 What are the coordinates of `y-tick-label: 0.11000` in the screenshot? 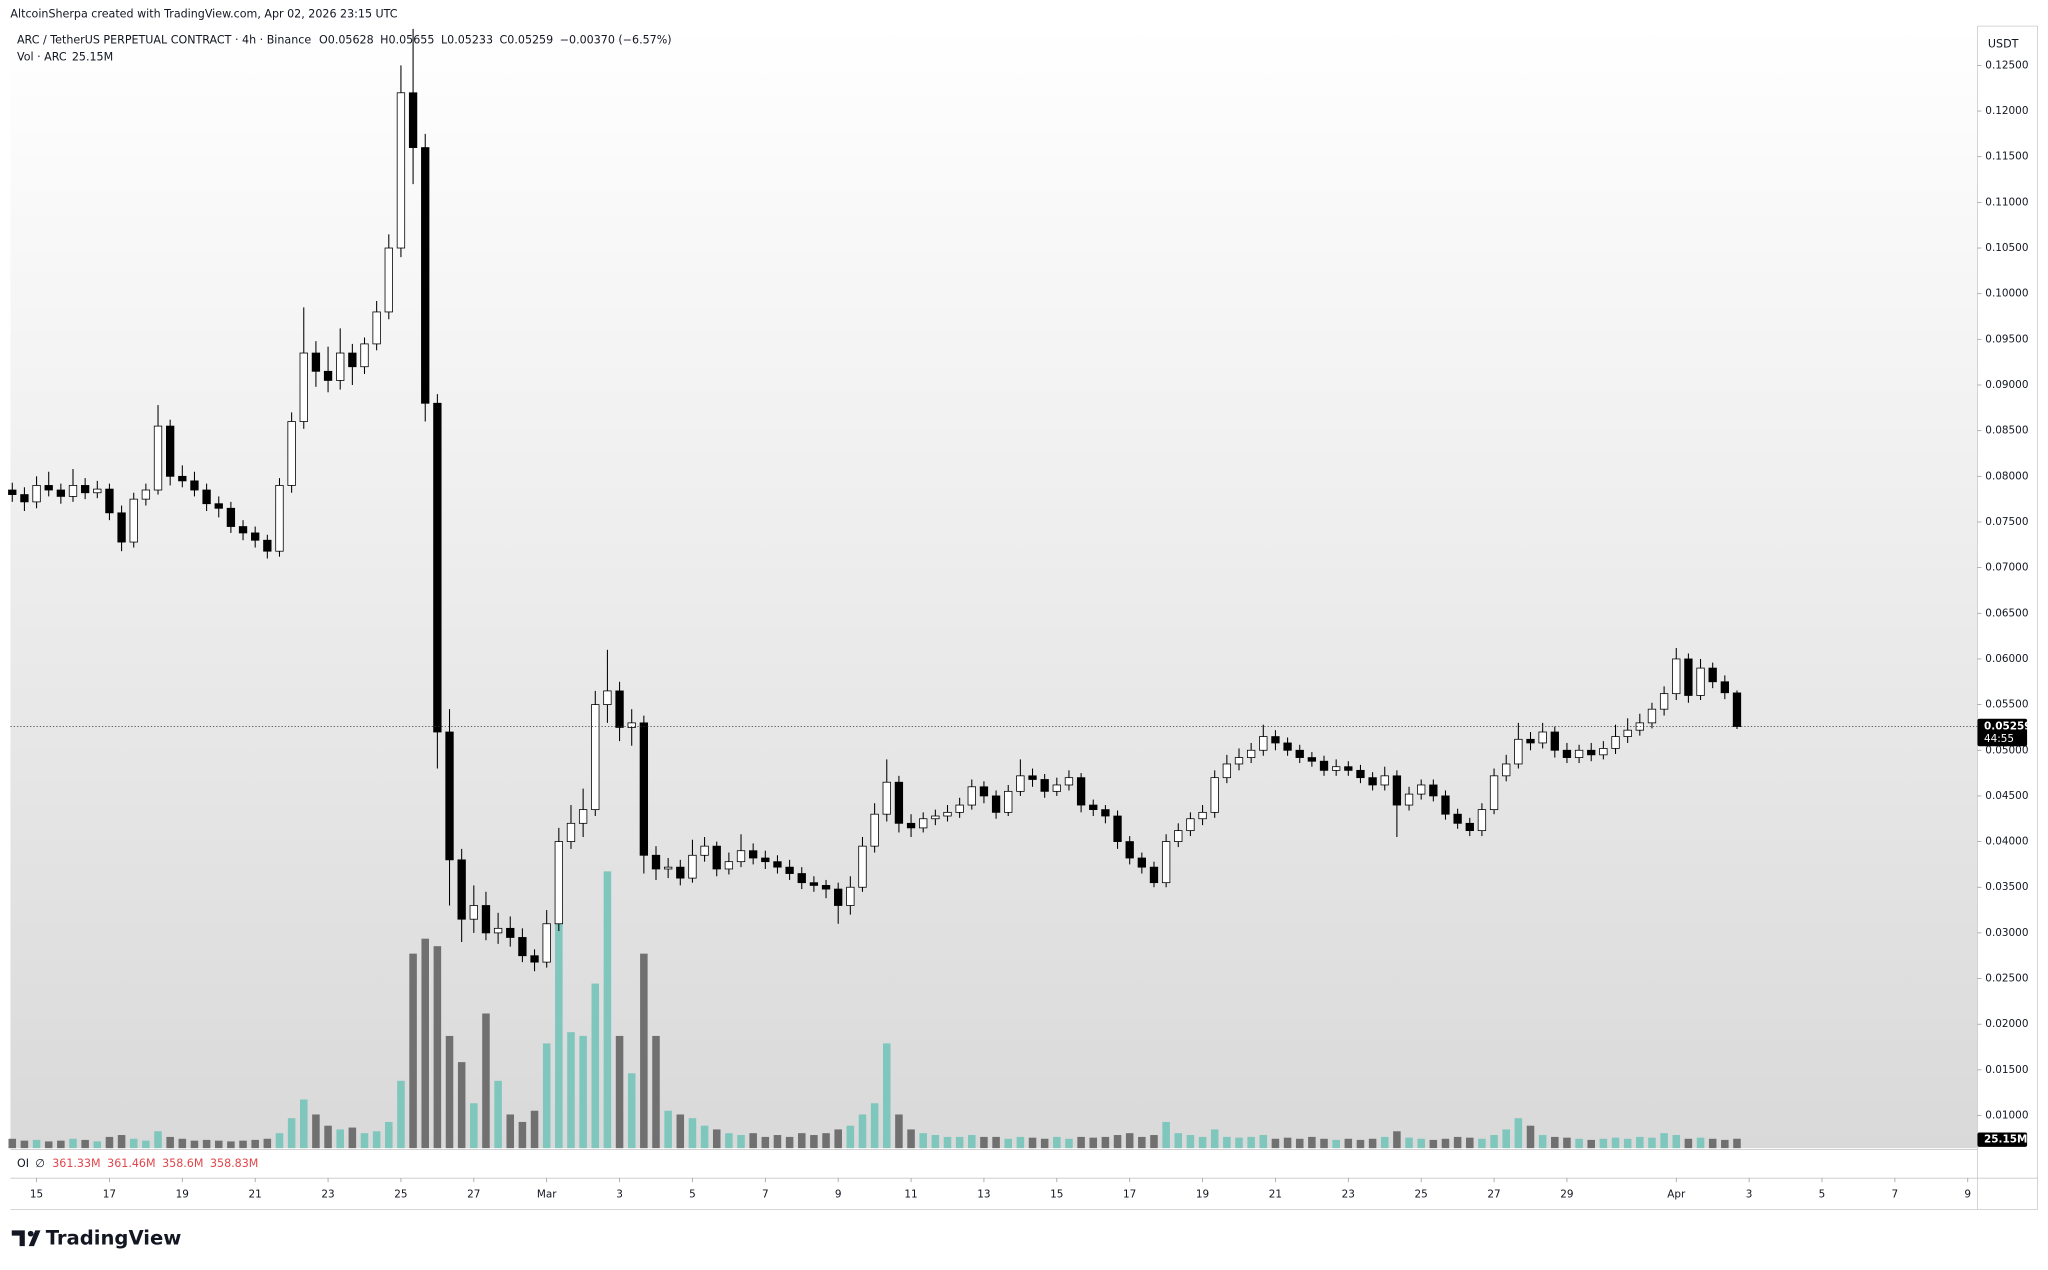 It's located at (2006, 202).